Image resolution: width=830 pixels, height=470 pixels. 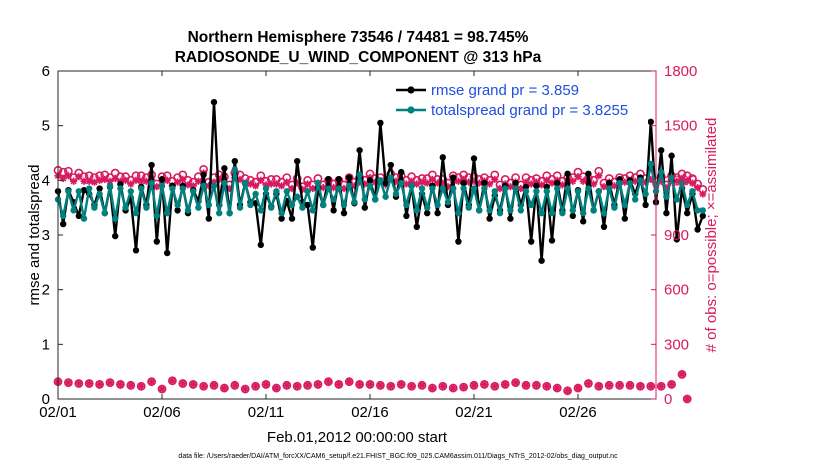 I want to click on y2-tick-label: 0, so click(x=668, y=399).